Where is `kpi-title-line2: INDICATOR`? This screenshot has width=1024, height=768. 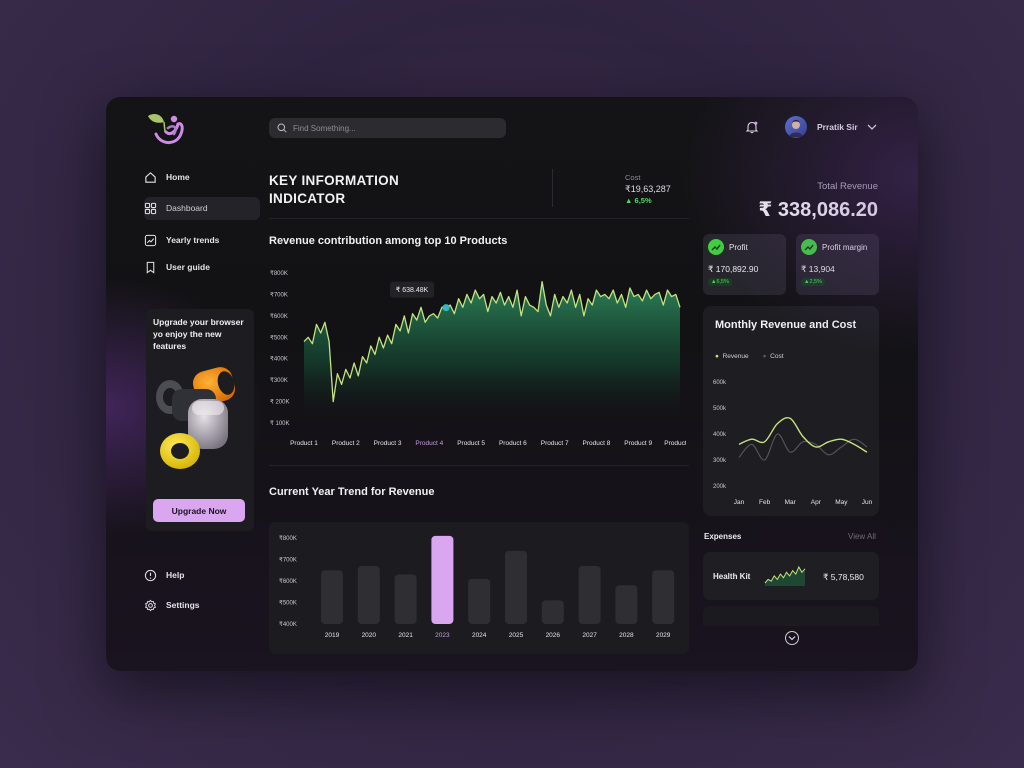
kpi-title-line2: INDICATOR is located at coordinates (307, 198).